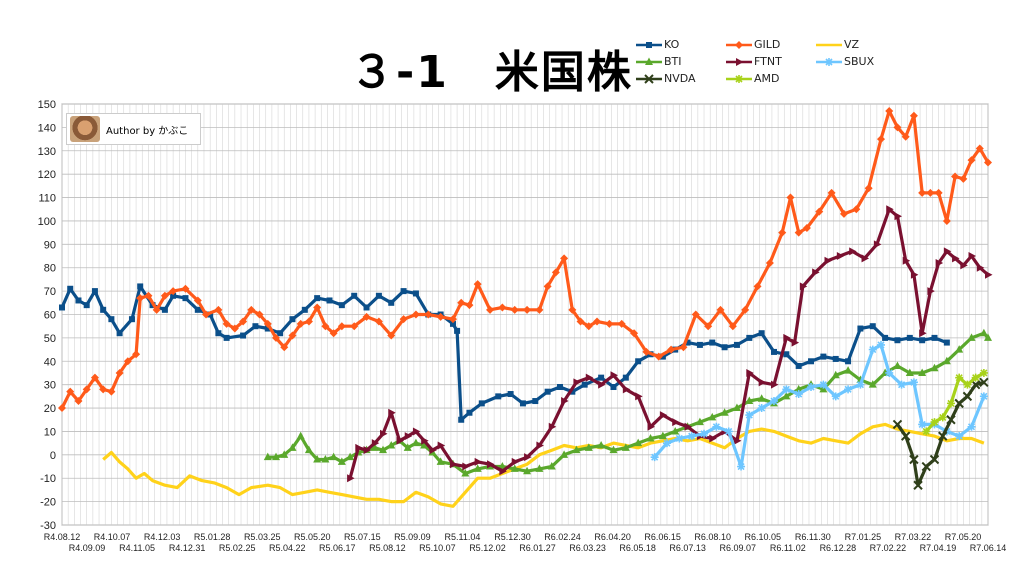  Describe the element at coordinates (762, 537) in the screenshot. I see `x-tick-label: R6.10.05` at that location.